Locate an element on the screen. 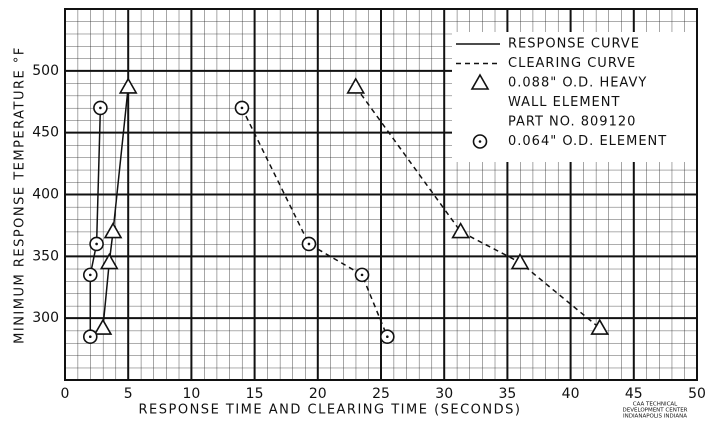  x-tick-label: 35 is located at coordinates (507, 394).